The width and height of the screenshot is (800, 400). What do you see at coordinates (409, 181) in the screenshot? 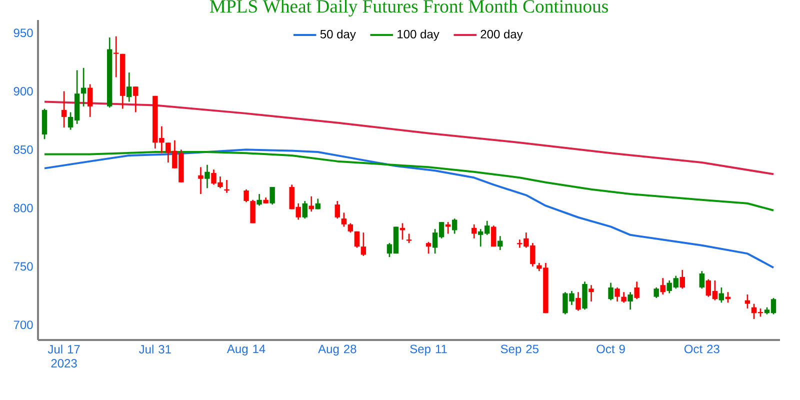
I see `line-series` at bounding box center [409, 181].